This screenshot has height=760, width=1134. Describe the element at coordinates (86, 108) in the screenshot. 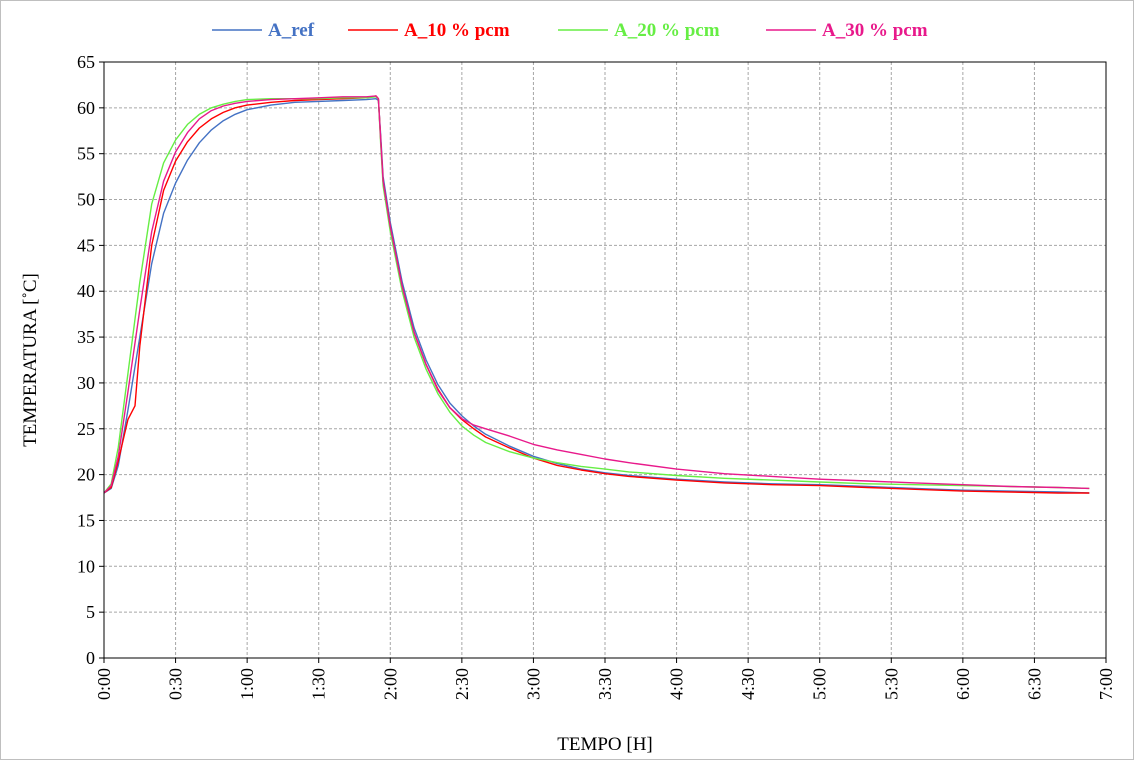

I see `y-tick-label: 60` at that location.